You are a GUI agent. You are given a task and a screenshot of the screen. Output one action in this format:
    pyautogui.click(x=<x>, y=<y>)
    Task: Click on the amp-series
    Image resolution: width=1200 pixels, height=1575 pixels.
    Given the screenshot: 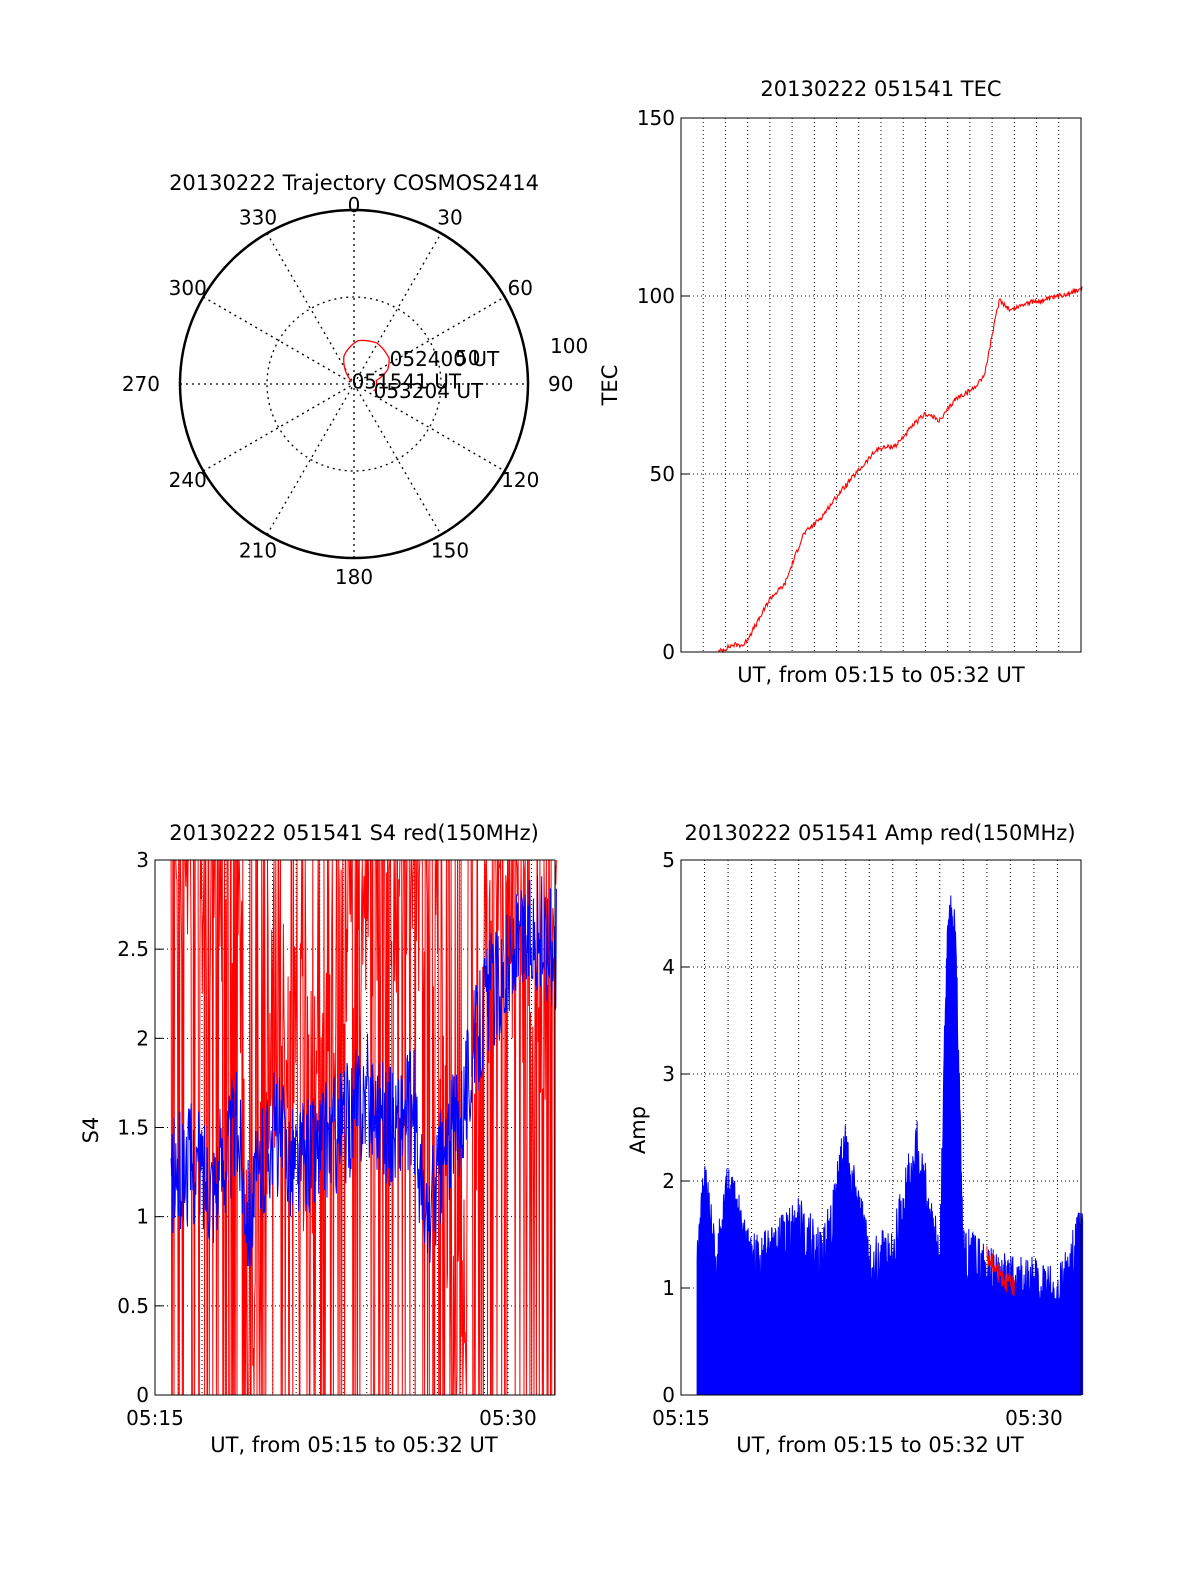 What is the action you would take?
    pyautogui.click(x=890, y=1145)
    